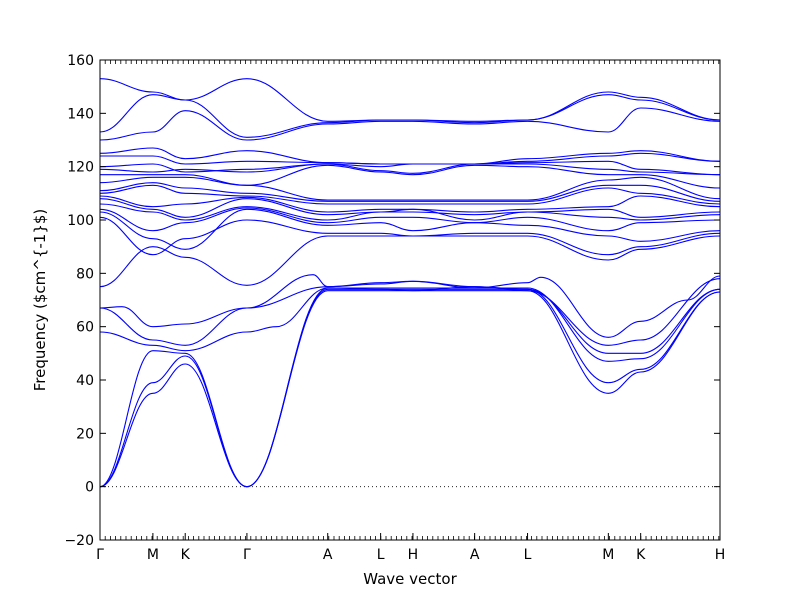 This screenshot has height=600, width=800. Describe the element at coordinates (89, 488) in the screenshot. I see `y-tick-label: 0` at that location.